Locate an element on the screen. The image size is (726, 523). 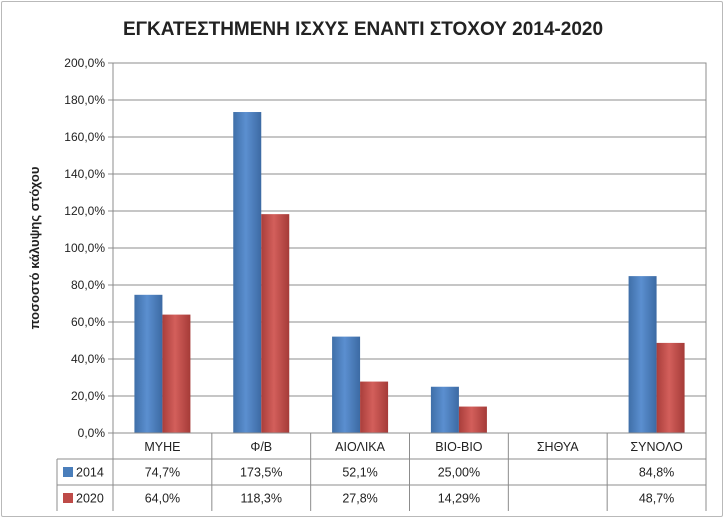
y-tick-label: 20,0% is located at coordinates (88, 396).